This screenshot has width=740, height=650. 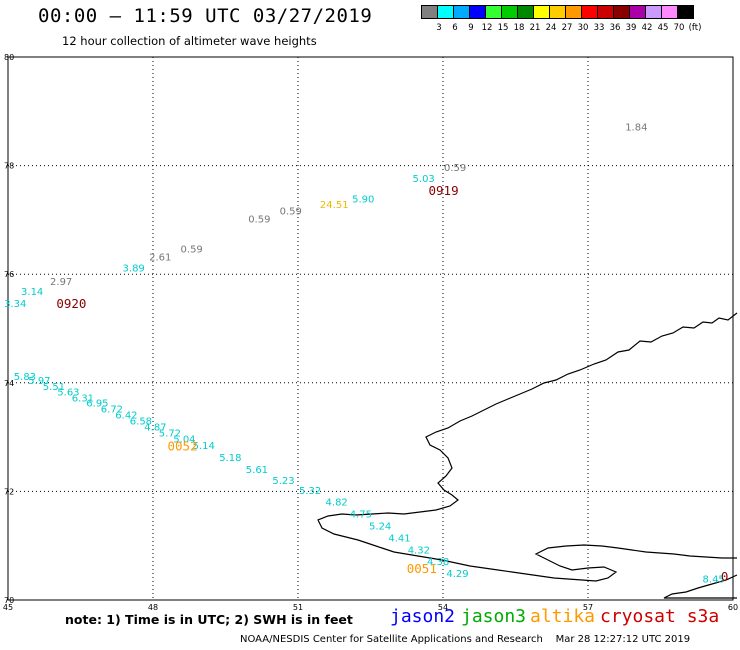 I want to click on color-scale-label: 24, so click(x=551, y=28).